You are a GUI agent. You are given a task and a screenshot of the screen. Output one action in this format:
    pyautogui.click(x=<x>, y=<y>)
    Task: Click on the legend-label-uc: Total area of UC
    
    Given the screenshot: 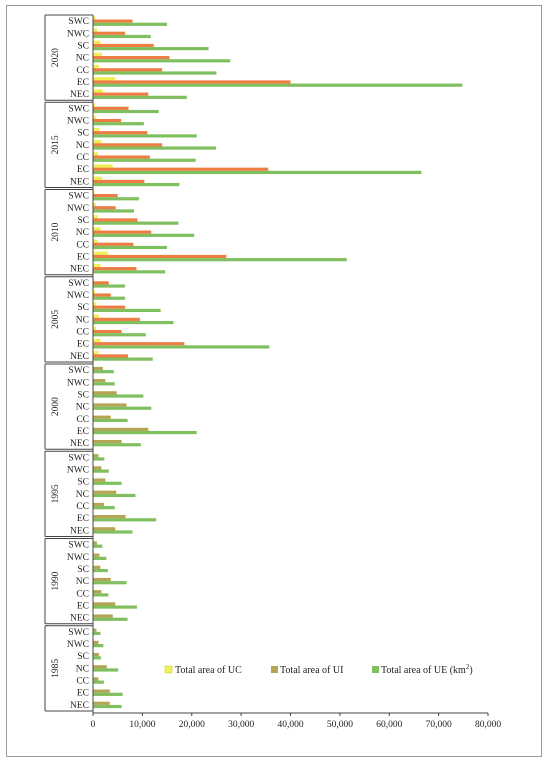 What is the action you would take?
    pyautogui.click(x=208, y=670)
    